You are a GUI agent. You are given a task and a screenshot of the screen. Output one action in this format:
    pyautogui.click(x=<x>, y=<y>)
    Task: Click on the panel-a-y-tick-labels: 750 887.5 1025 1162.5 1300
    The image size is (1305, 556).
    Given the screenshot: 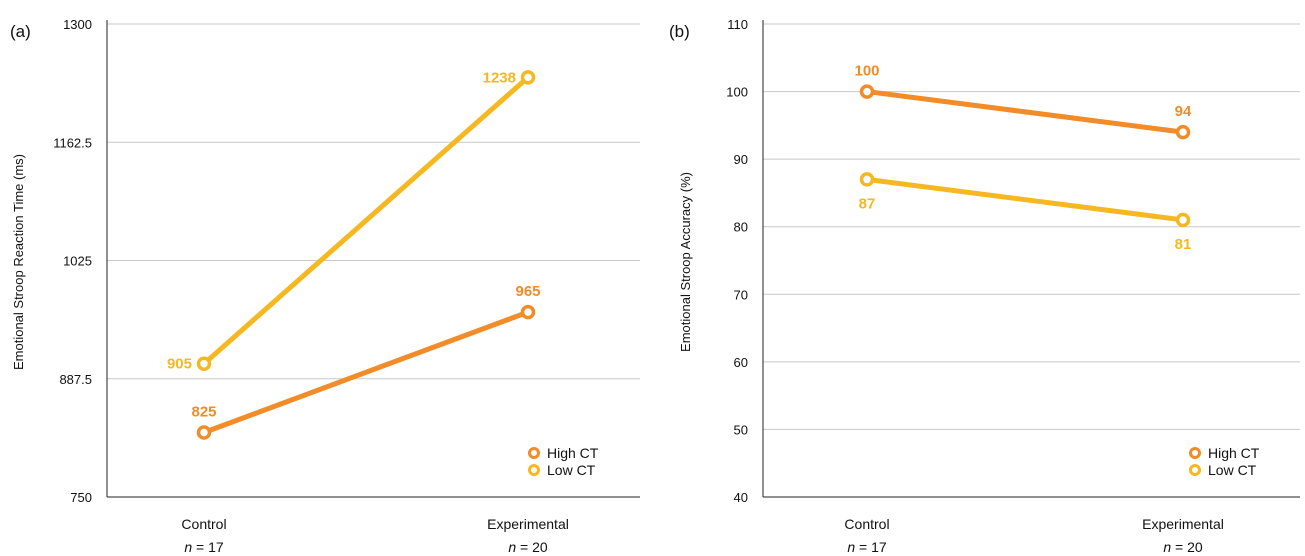 What is the action you would take?
    pyautogui.click(x=72, y=261)
    